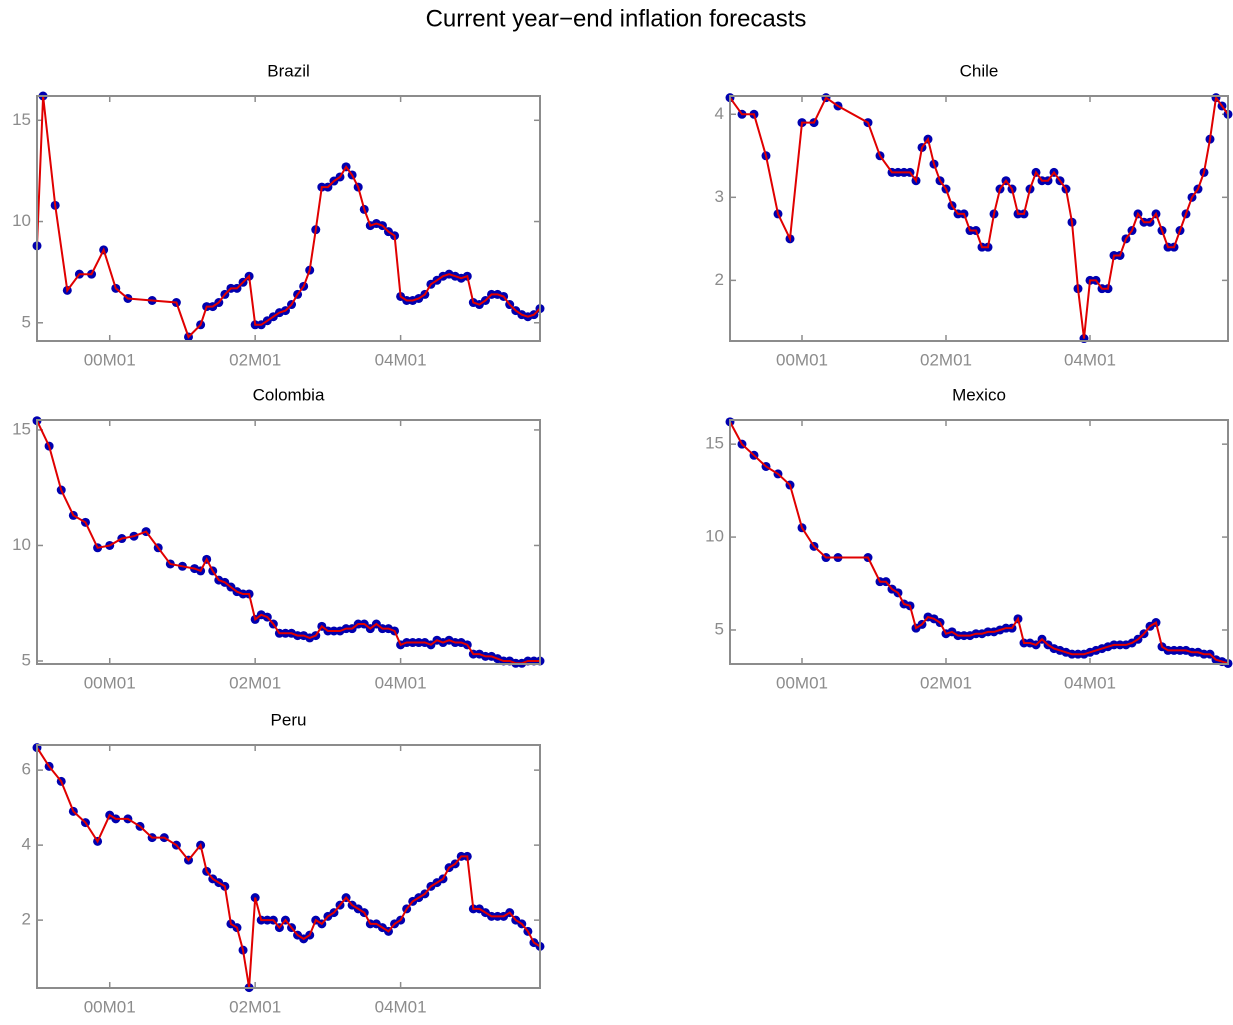 The height and width of the screenshot is (1025, 1233). What do you see at coordinates (979, 394) in the screenshot?
I see `subplot-title: Mexico` at bounding box center [979, 394].